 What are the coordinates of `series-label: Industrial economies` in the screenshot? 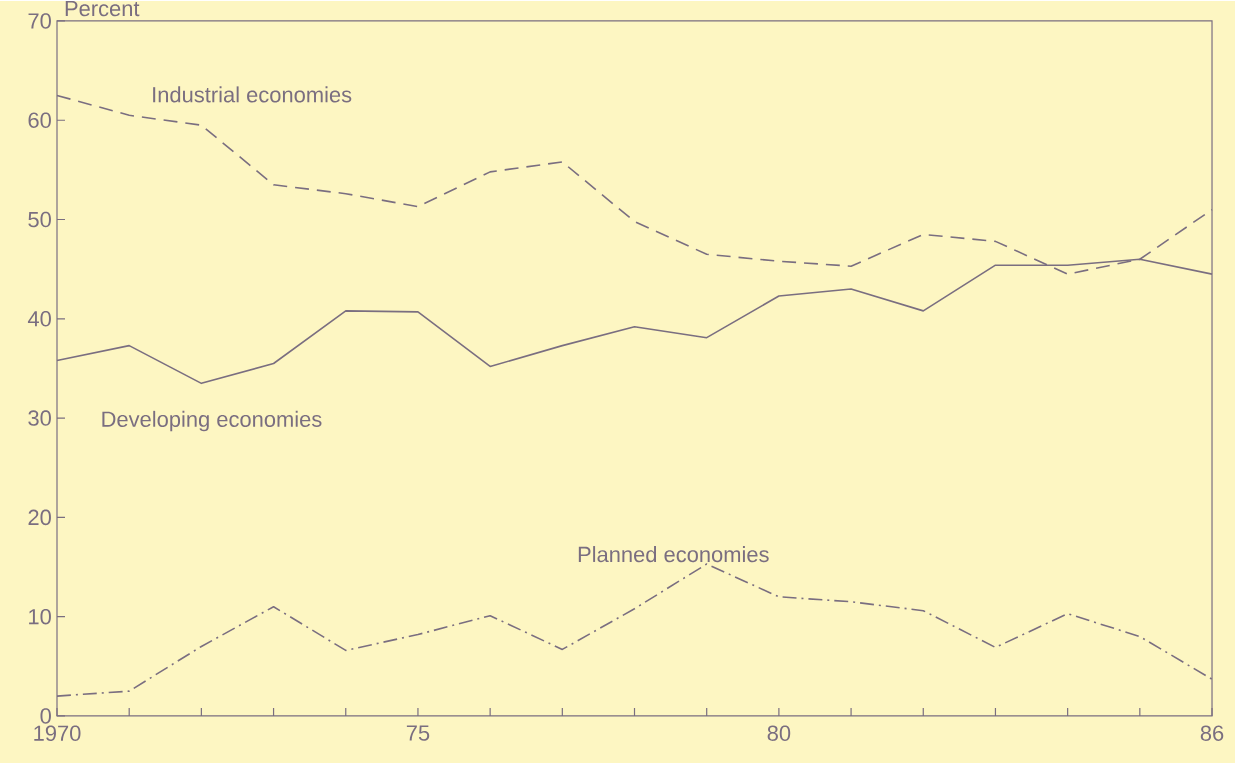 It's located at (252, 94).